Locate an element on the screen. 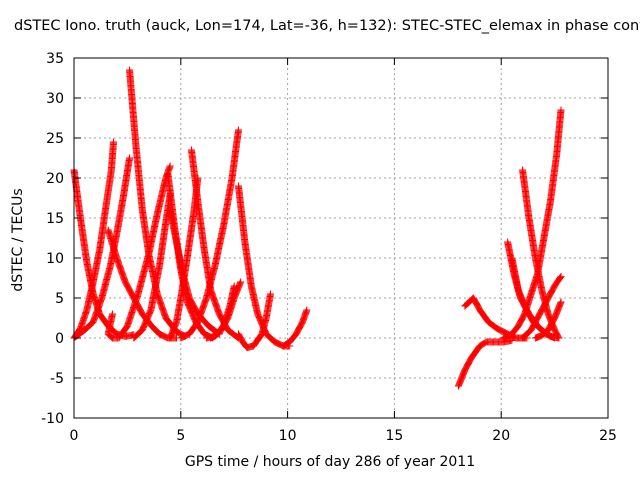 Image resolution: width=640 pixels, height=480 pixels. y-tick-label: 5 is located at coordinates (59, 299).